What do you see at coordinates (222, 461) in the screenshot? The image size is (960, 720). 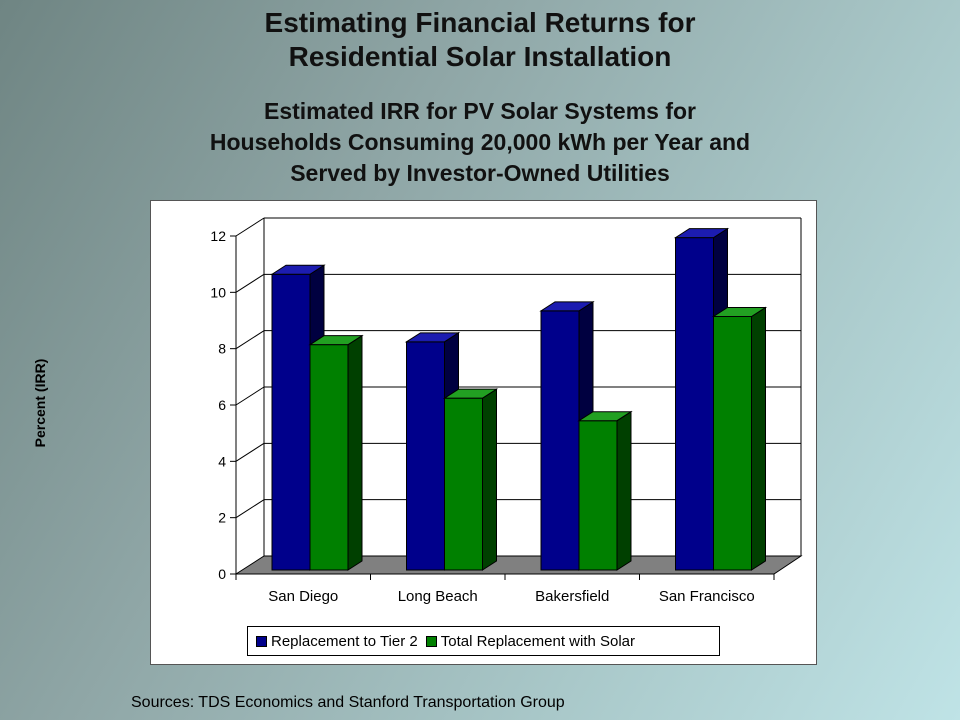 I see `y-tick-label: 4` at bounding box center [222, 461].